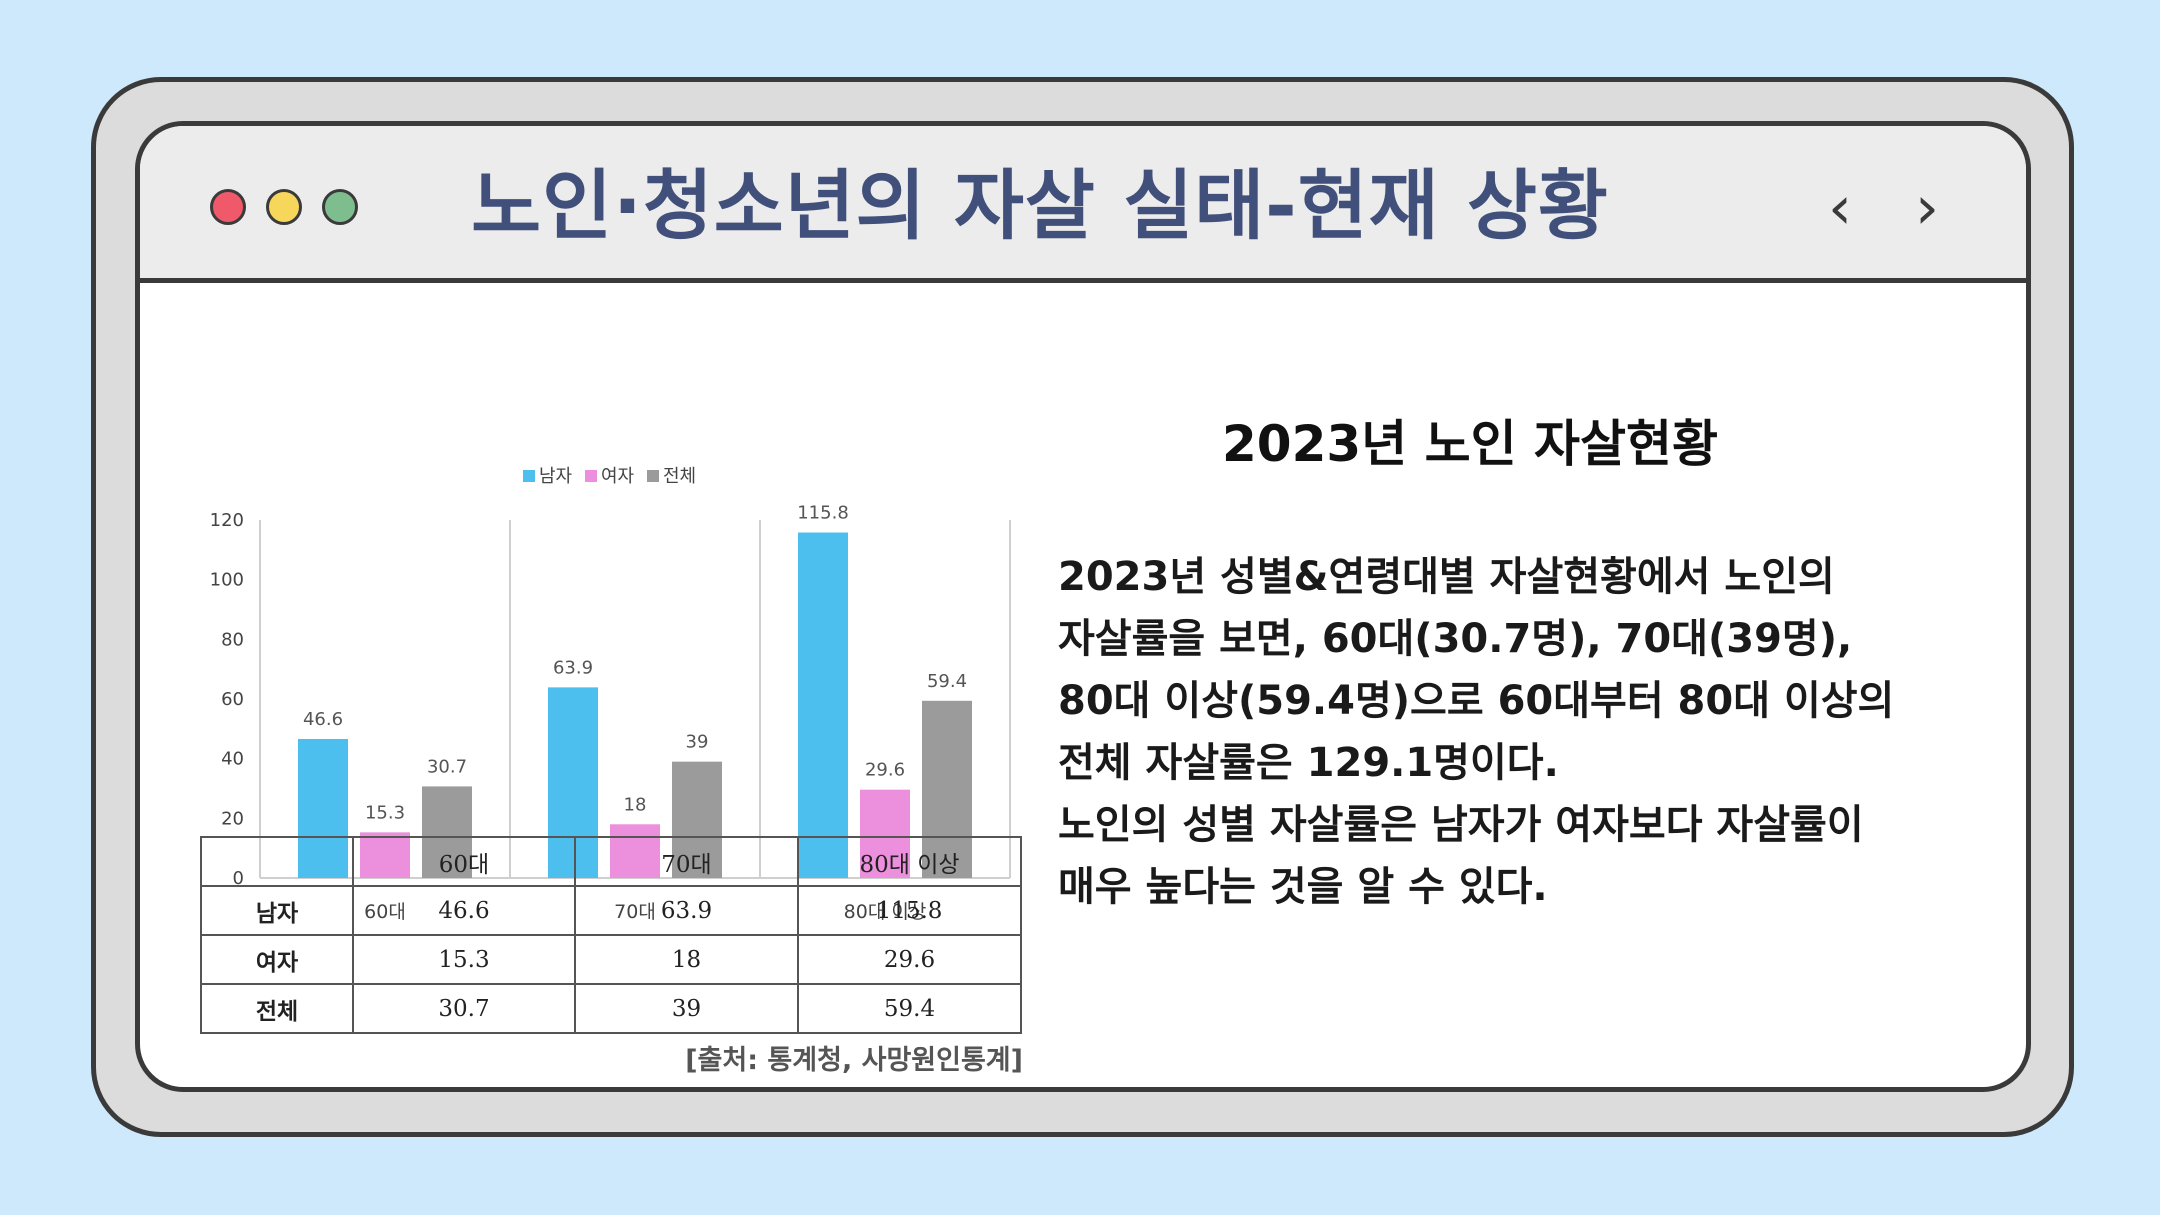  What do you see at coordinates (277, 1008) in the screenshot?
I see `table-cell: 전체` at bounding box center [277, 1008].